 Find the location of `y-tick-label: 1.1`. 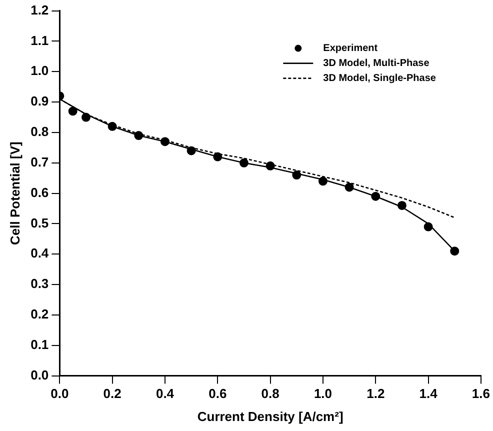

y-tick-label: 1.1 is located at coordinates (39, 40).